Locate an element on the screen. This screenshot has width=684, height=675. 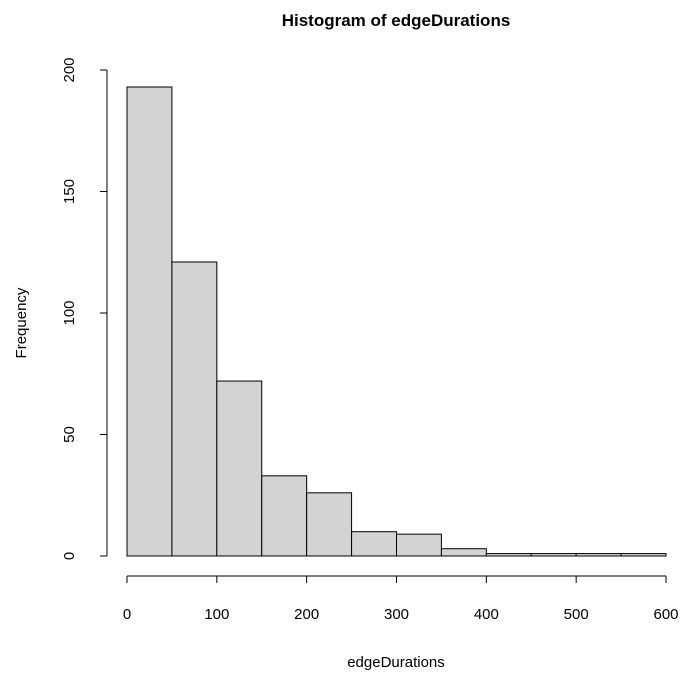
x-tick-label-4: 400 is located at coordinates (486, 614).